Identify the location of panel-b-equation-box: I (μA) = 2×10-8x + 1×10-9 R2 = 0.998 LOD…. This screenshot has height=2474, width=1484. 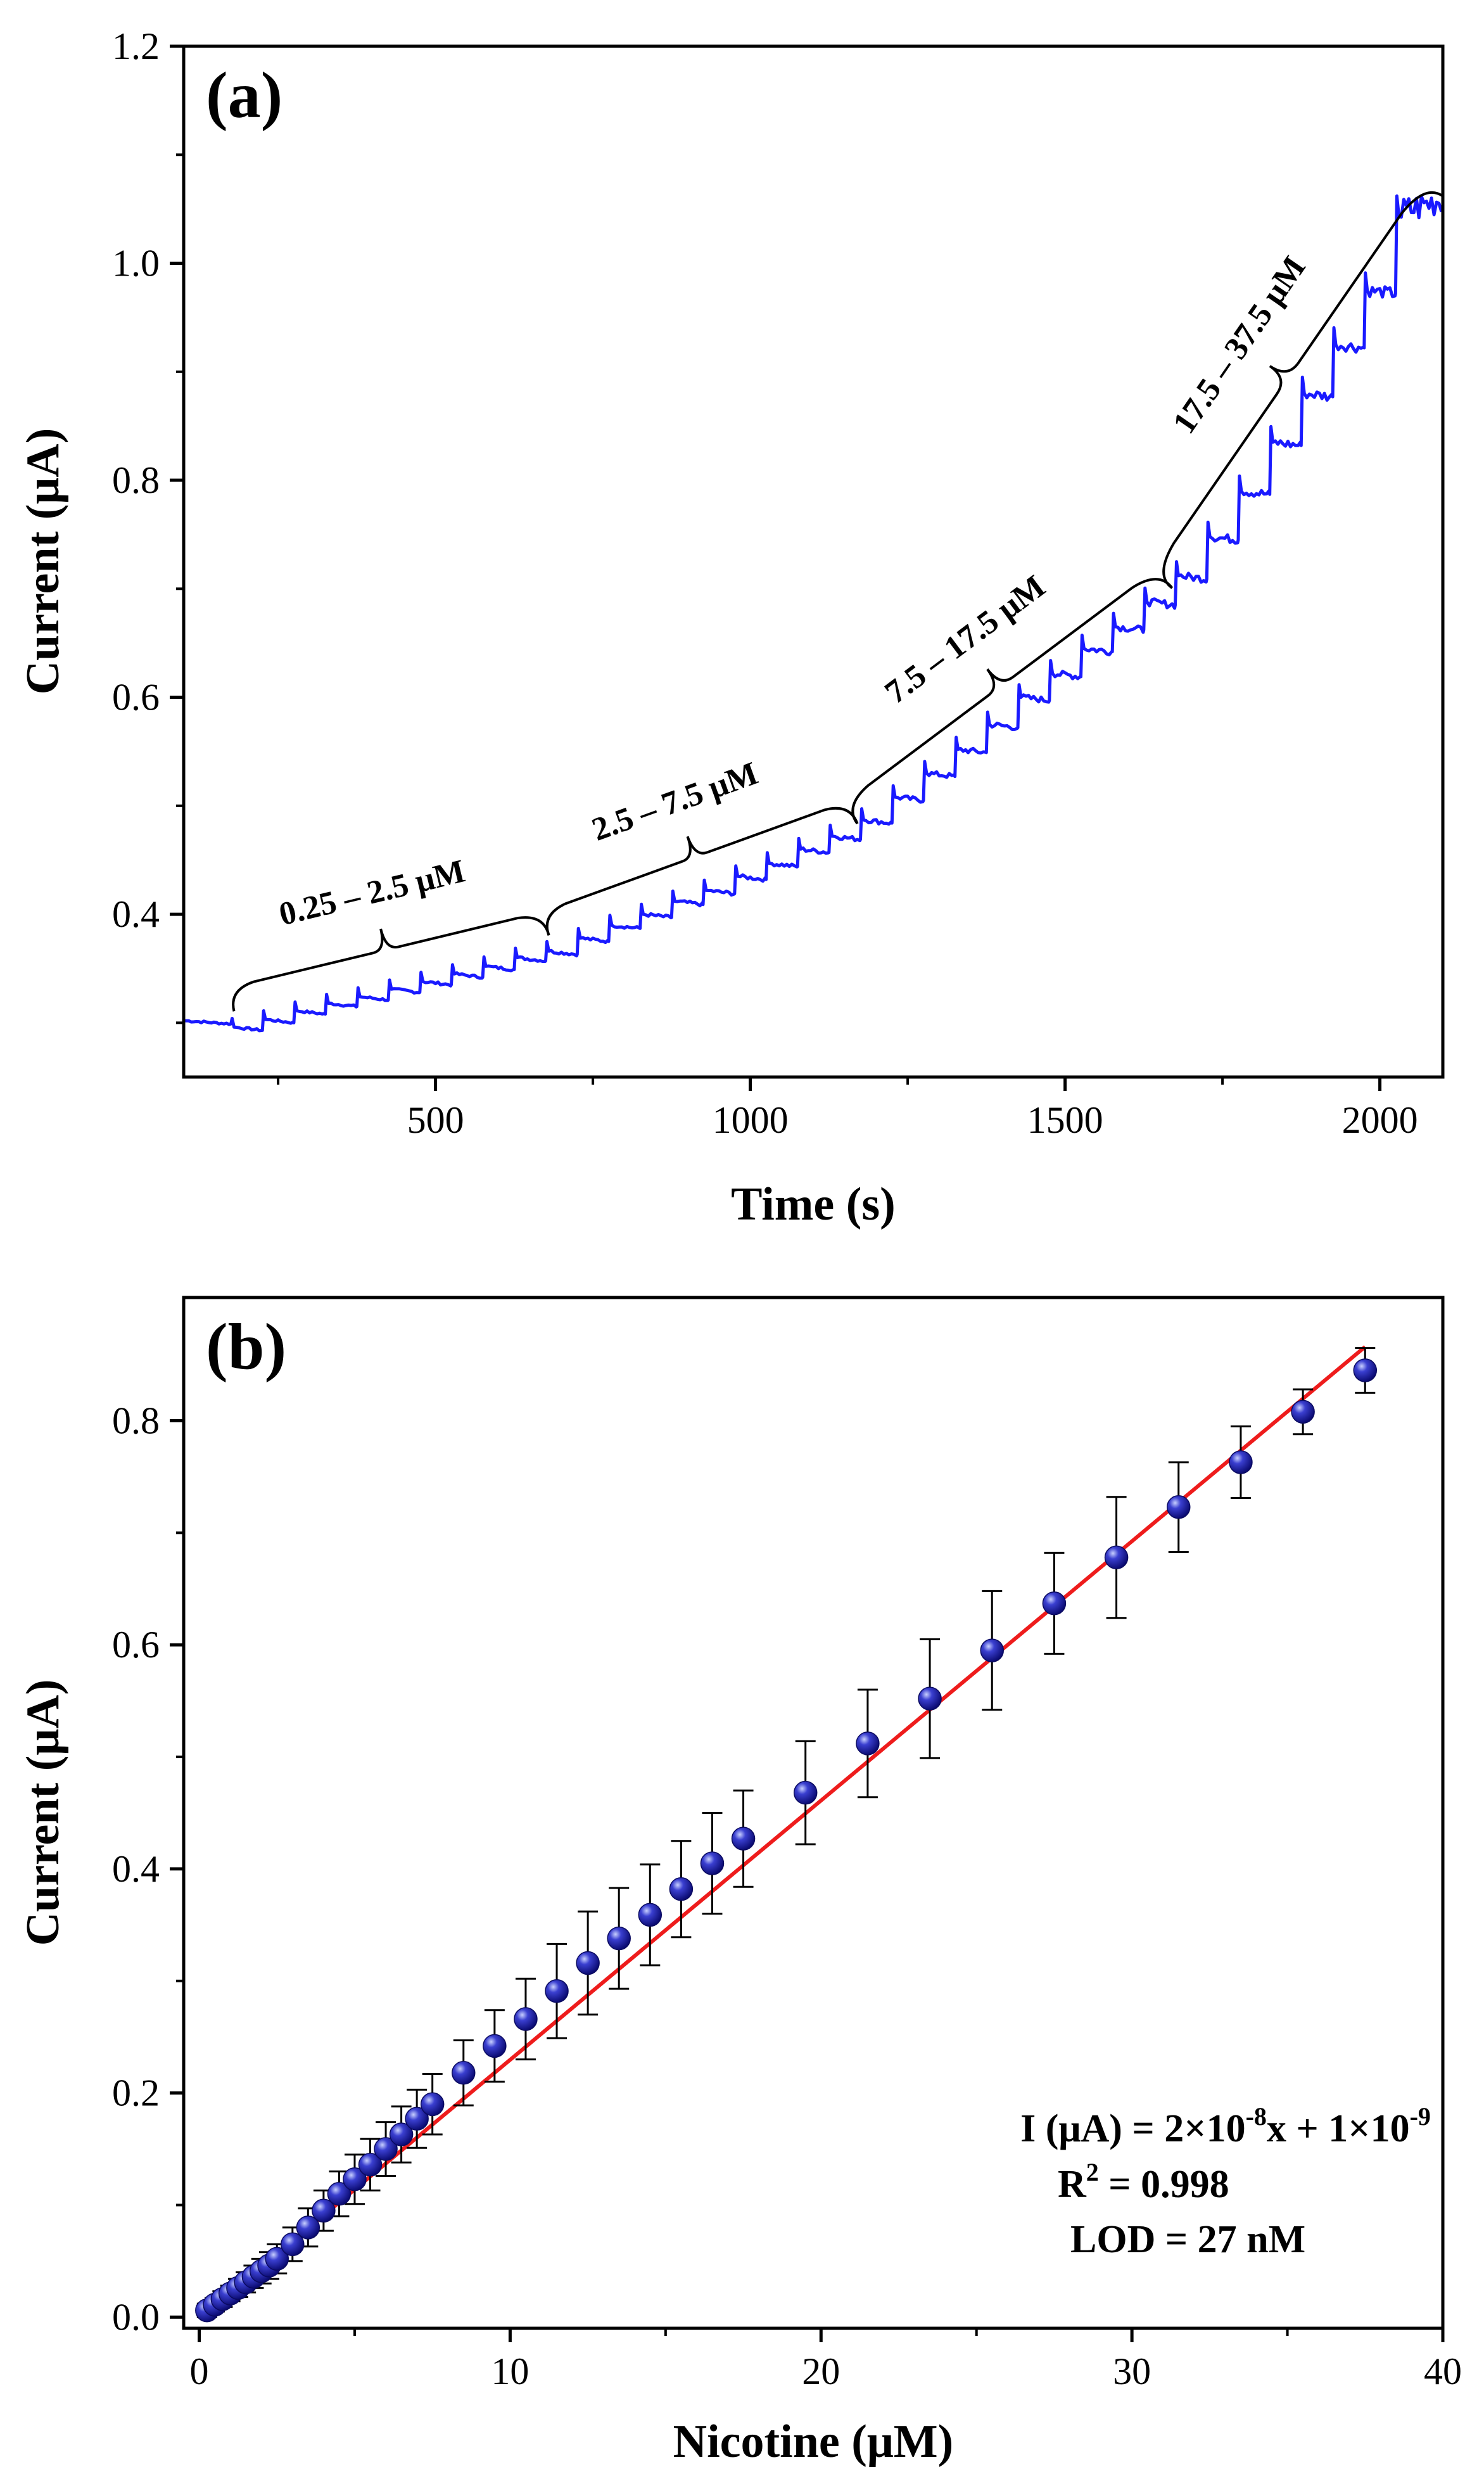
(1225, 2181).